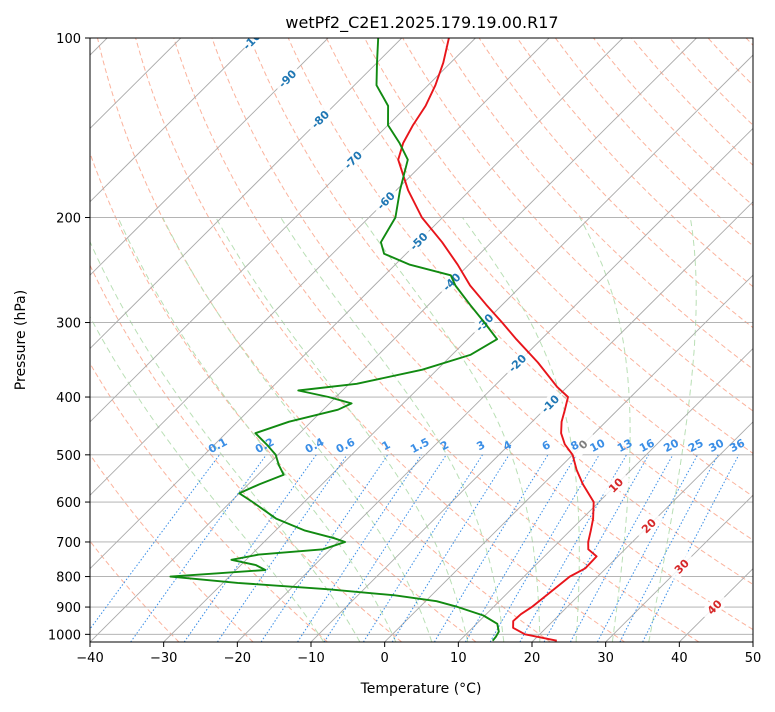 This screenshot has width=775, height=712. What do you see at coordinates (386, 445) in the screenshot?
I see `mixing-ratio-label: 1` at bounding box center [386, 445].